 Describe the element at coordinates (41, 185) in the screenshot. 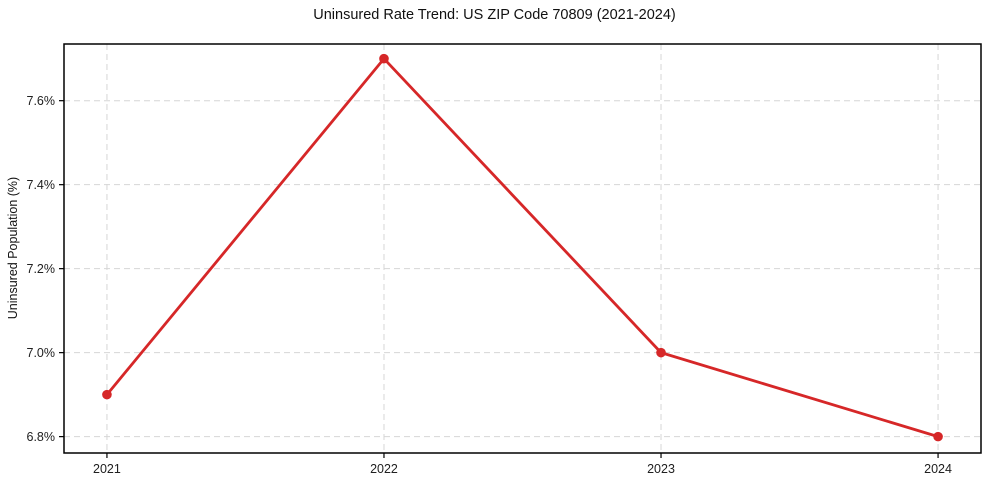

I see `y-tick-label: 7.4%` at that location.